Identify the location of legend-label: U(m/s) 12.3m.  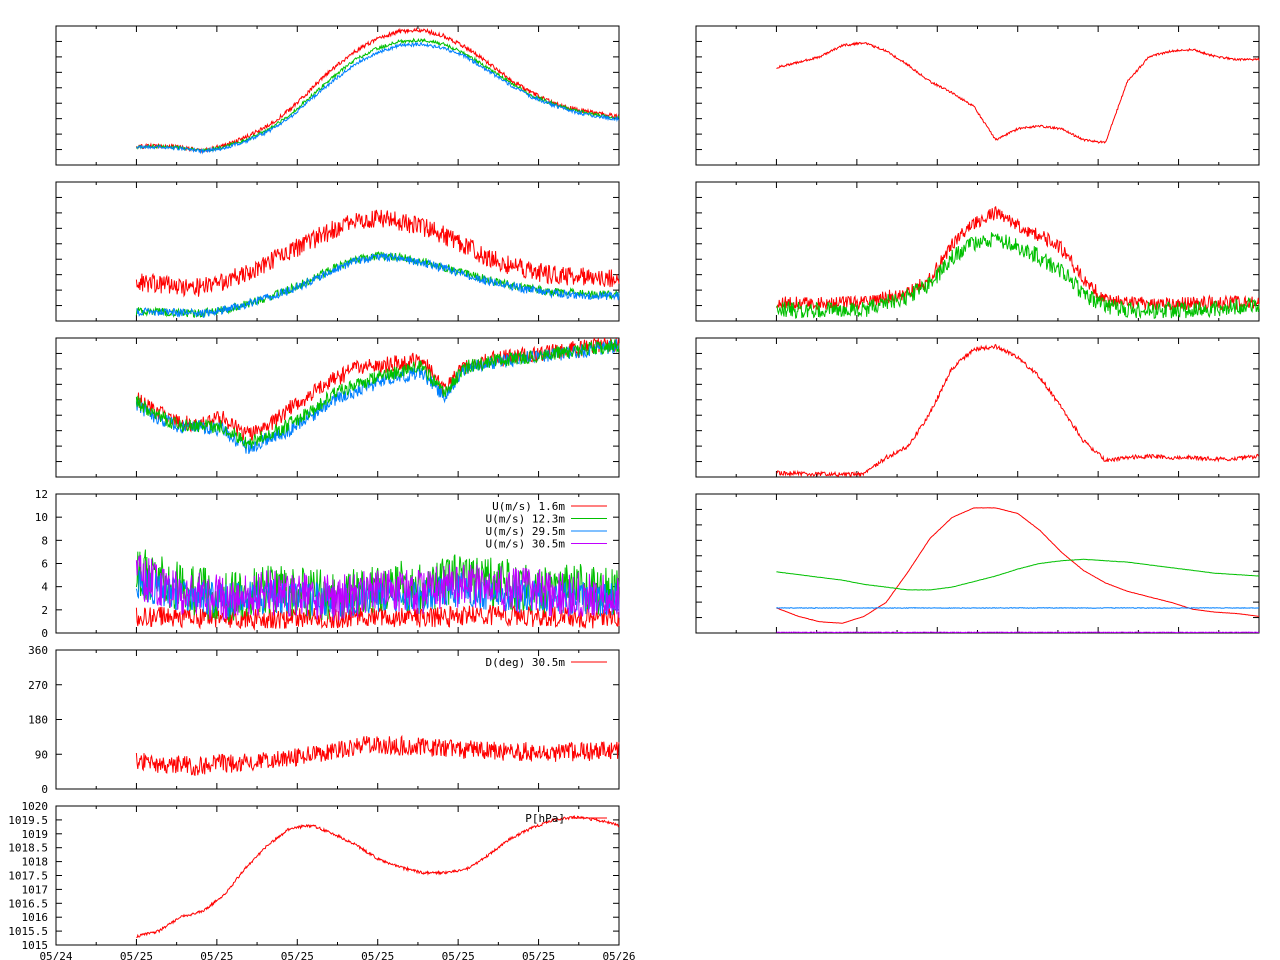
(526, 519).